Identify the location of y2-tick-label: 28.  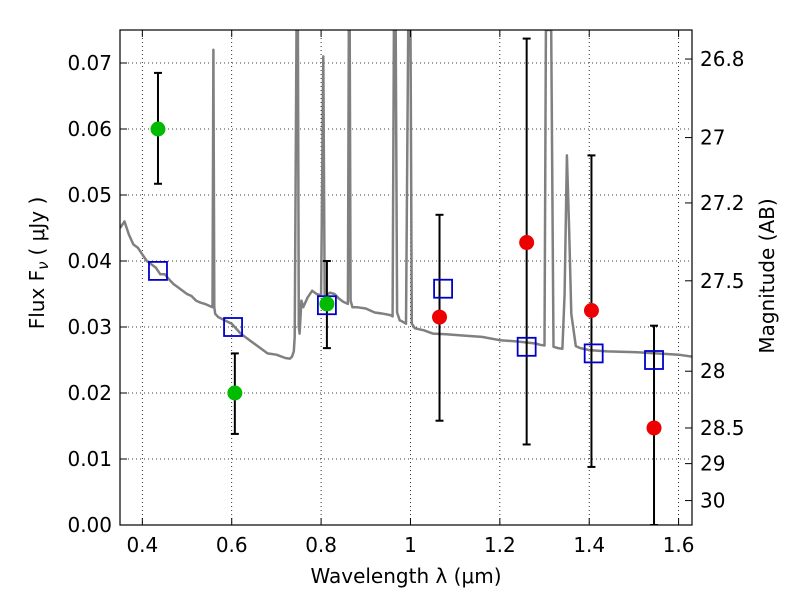
(712, 371).